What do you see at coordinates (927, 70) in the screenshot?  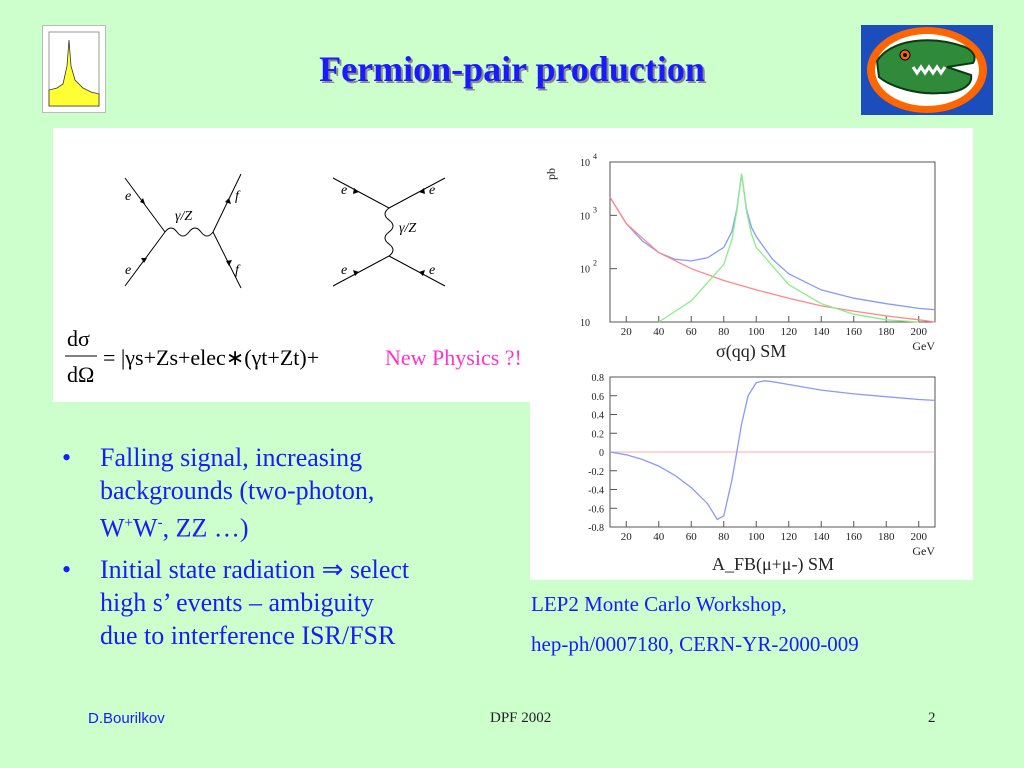 I see `gator-logo-icon` at bounding box center [927, 70].